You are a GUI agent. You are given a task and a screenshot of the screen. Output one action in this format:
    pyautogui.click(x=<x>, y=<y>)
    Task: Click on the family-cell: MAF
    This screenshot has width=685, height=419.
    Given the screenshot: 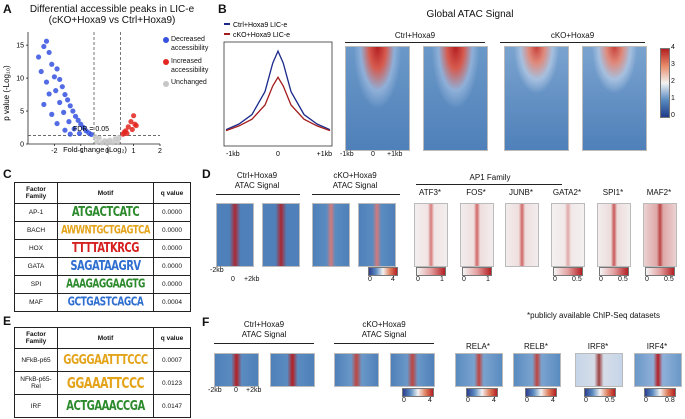 What is the action you would take?
    pyautogui.click(x=36, y=302)
    